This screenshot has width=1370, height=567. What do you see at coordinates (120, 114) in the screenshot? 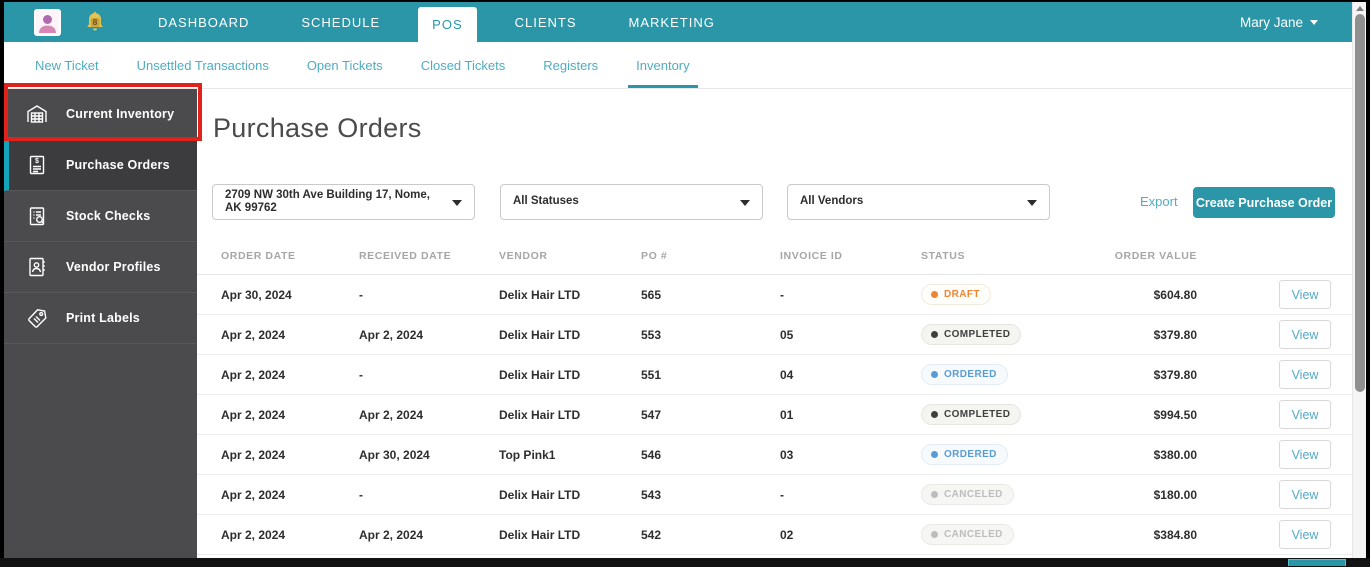
I see `sidebar-item-label: Current Inventory` at bounding box center [120, 114].